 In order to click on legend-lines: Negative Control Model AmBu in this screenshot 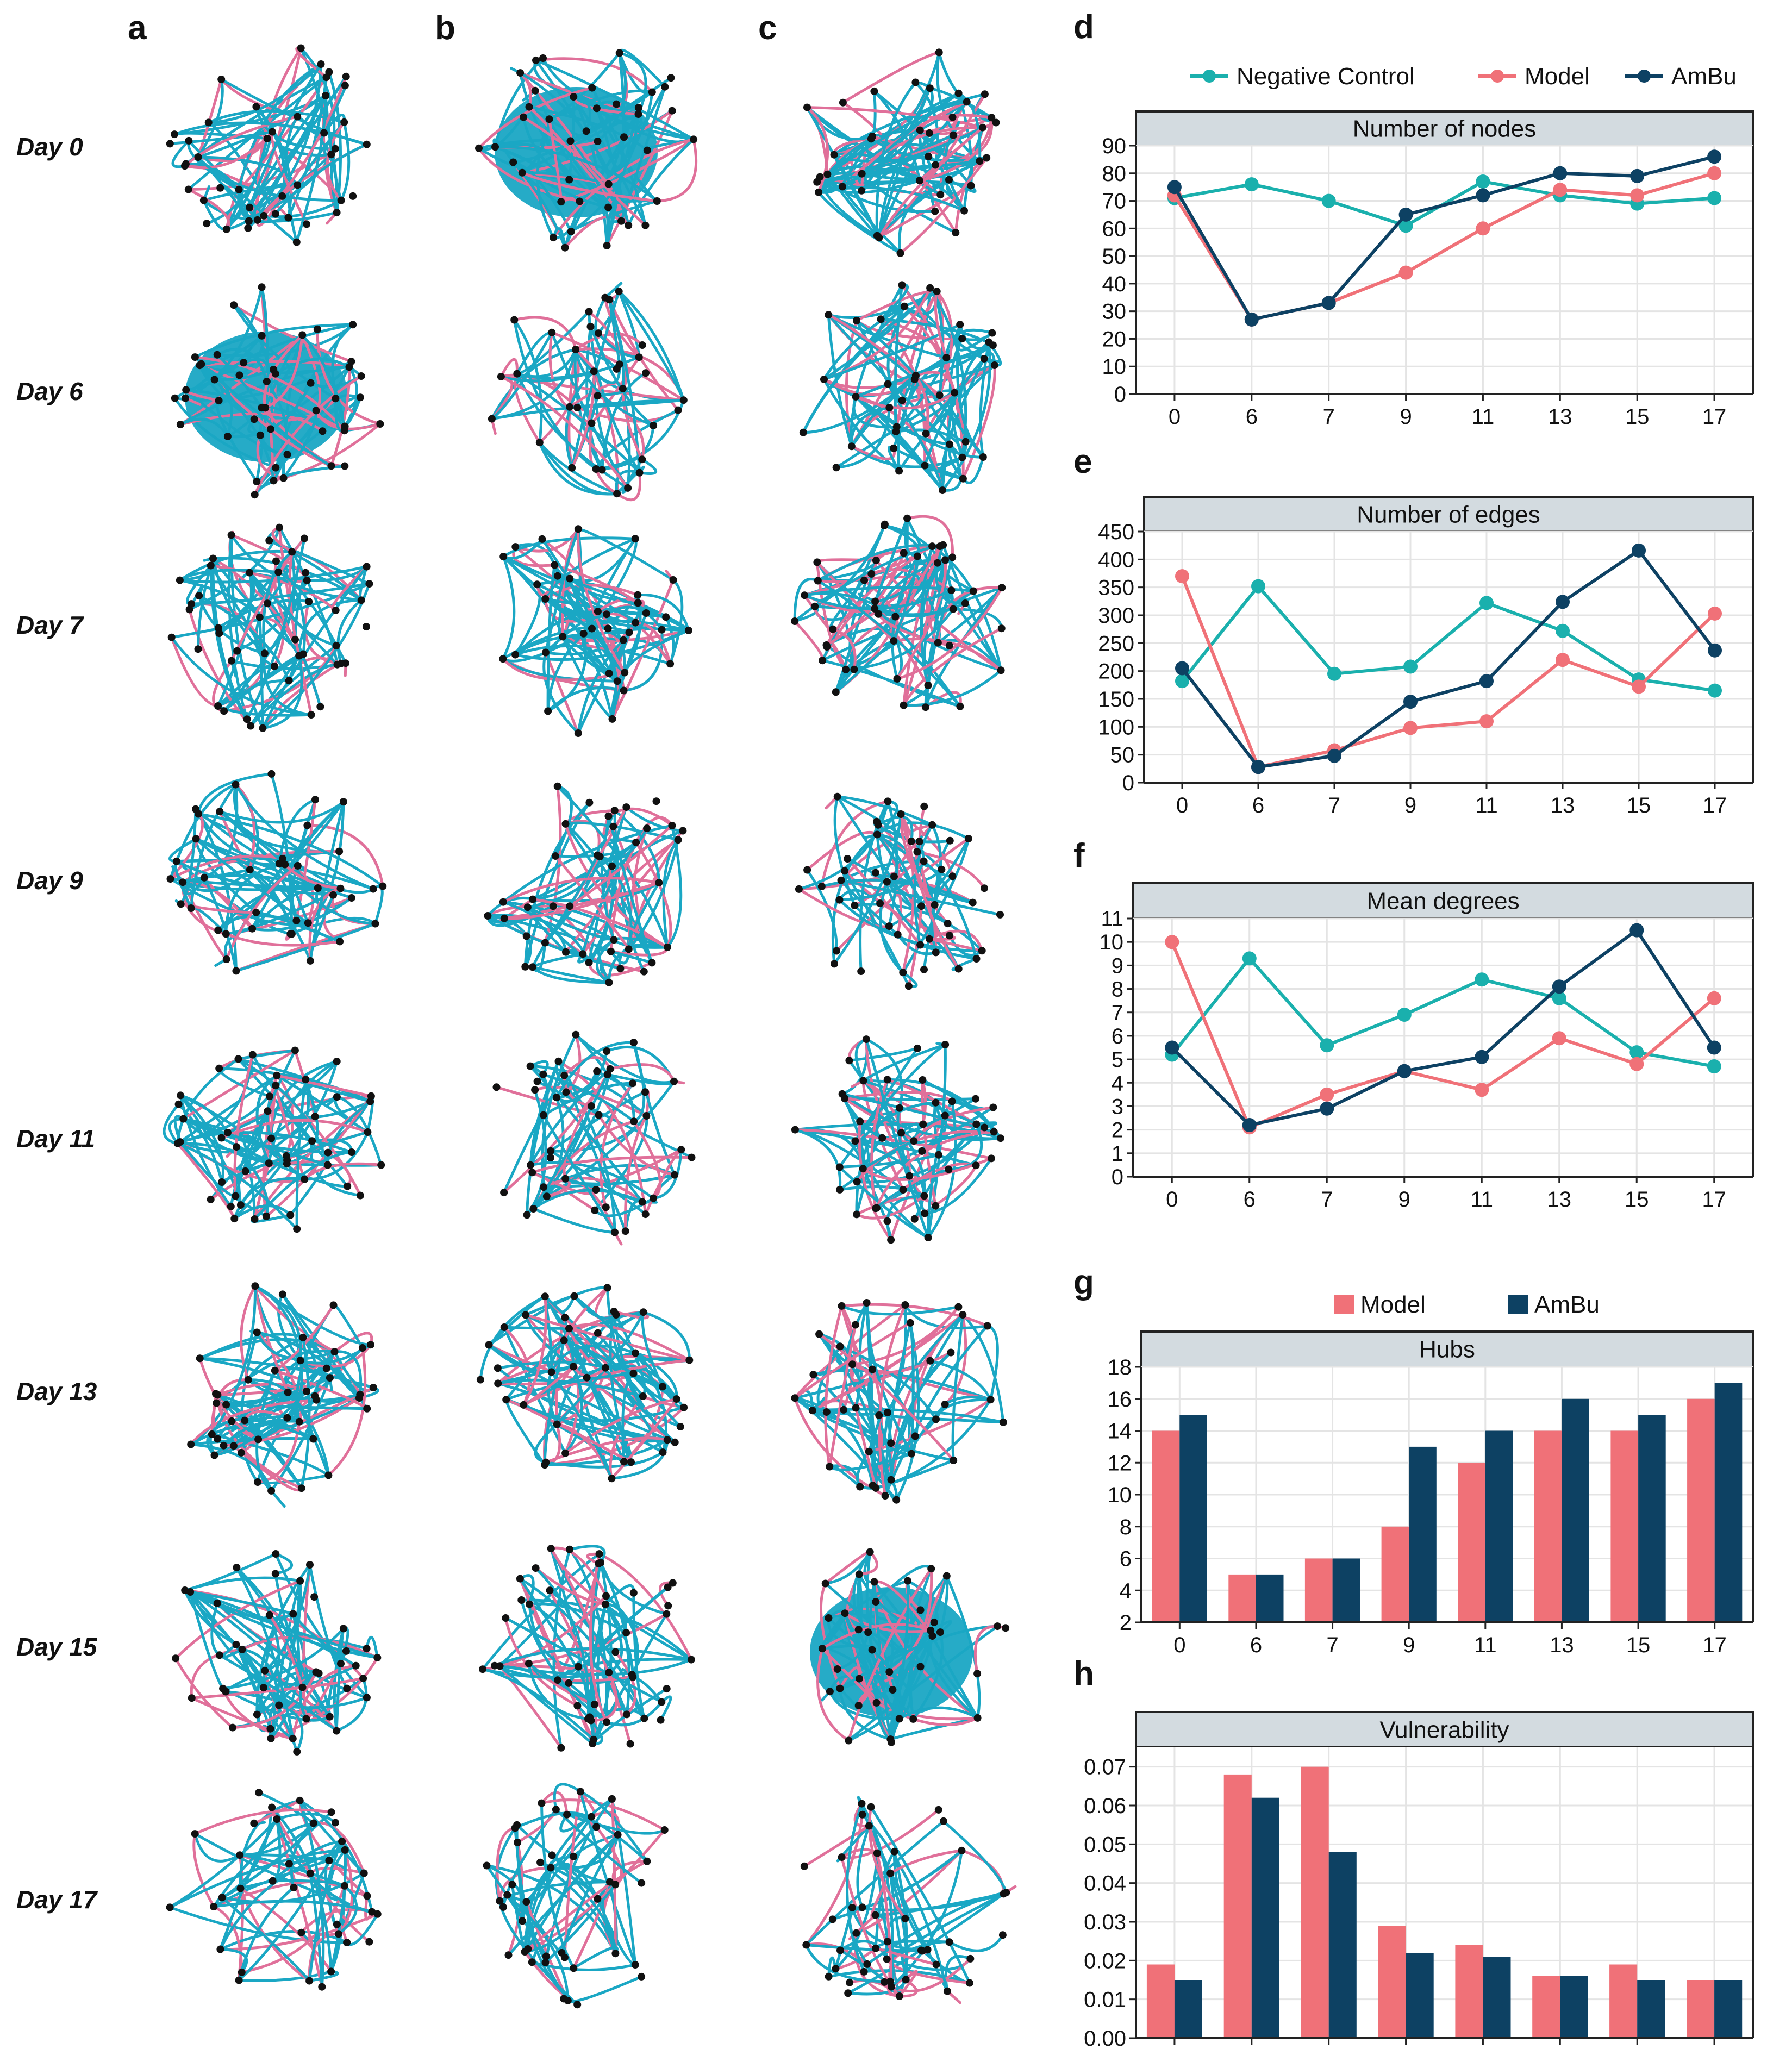, I will do `click(1463, 76)`.